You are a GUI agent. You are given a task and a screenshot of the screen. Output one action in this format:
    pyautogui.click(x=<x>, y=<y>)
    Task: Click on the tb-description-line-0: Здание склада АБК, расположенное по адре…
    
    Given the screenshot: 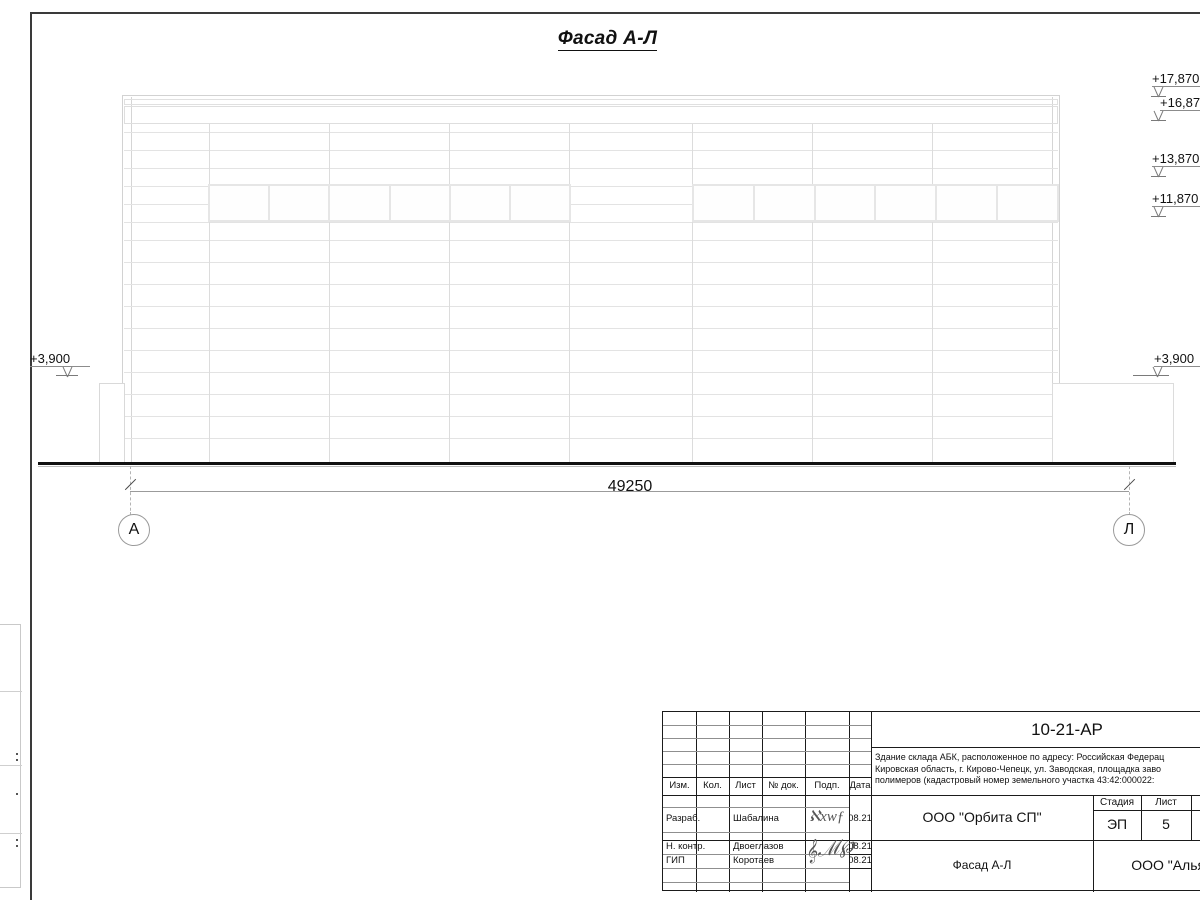 What is the action you would take?
    pyautogui.click(x=1020, y=757)
    